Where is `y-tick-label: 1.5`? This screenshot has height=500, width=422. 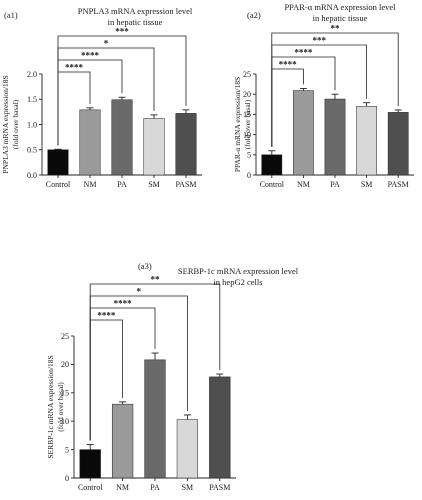 y-tick-label: 1.5 is located at coordinates (32, 99).